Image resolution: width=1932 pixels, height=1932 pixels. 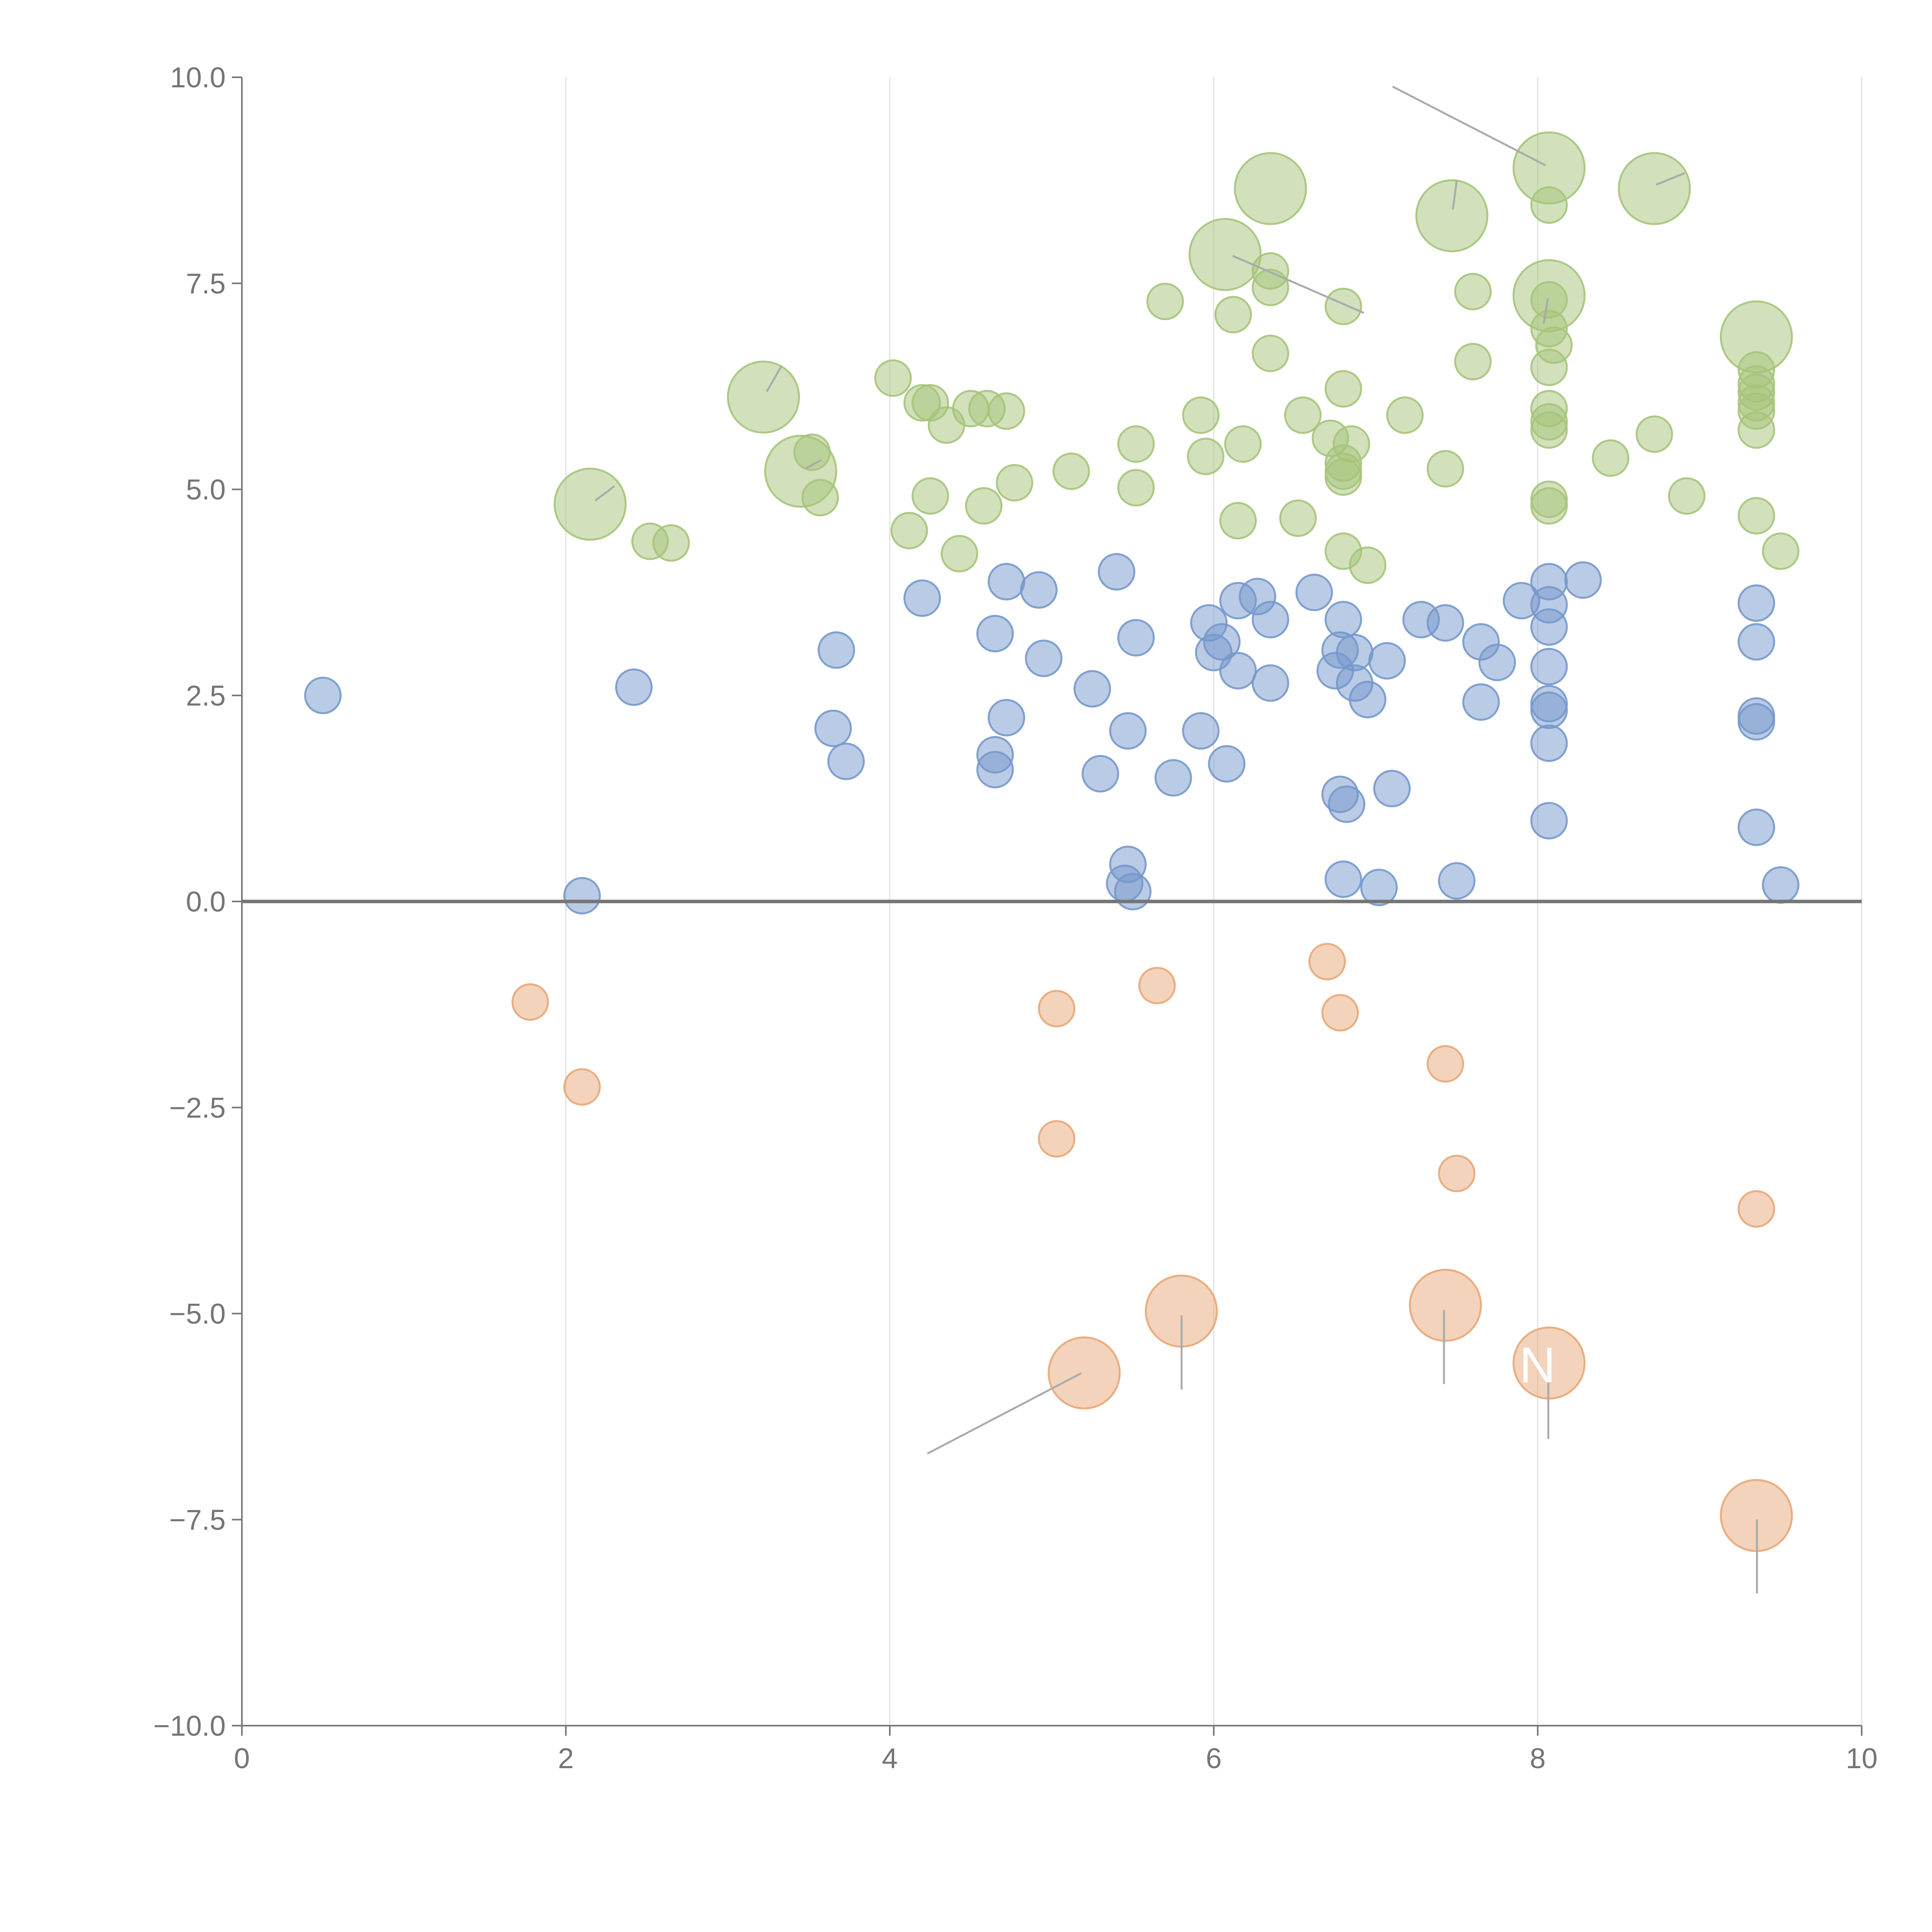 I want to click on x-ticks: 0 2 4 6 8 10, so click(x=1056, y=1750).